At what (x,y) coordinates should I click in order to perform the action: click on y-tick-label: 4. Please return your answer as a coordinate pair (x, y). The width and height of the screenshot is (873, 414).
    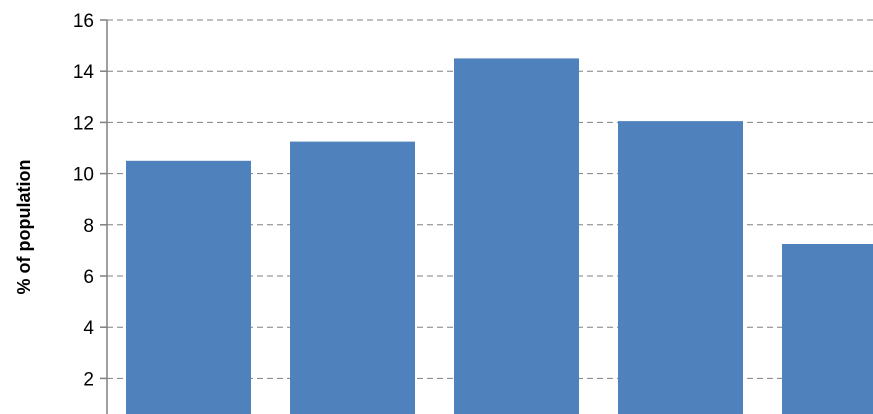
    Looking at the image, I should click on (88, 328).